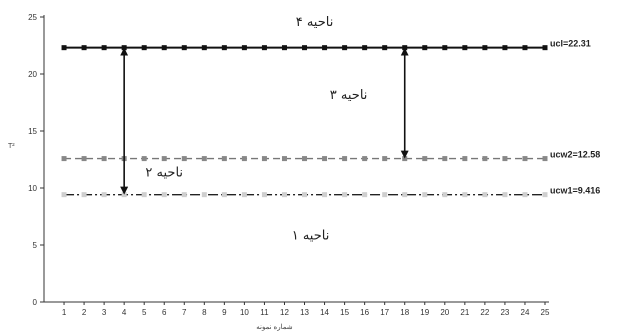 This screenshot has height=332, width=617. I want to click on x-tick-label: 15, so click(344, 312).